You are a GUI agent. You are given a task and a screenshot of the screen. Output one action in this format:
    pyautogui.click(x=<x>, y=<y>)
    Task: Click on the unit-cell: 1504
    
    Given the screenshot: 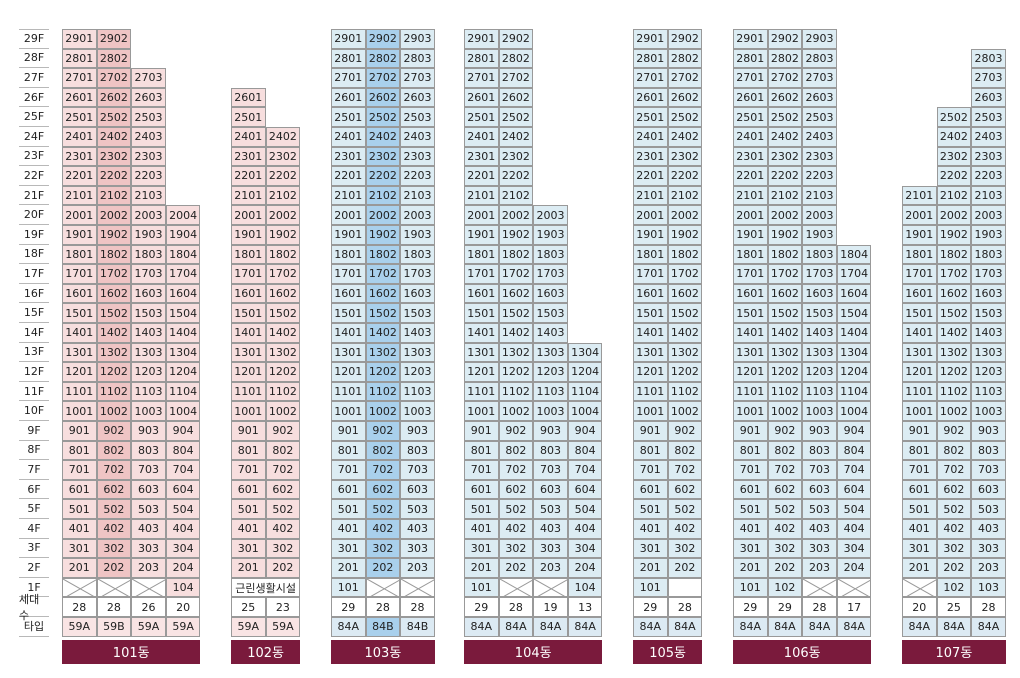 What is the action you would take?
    pyautogui.click(x=854, y=313)
    